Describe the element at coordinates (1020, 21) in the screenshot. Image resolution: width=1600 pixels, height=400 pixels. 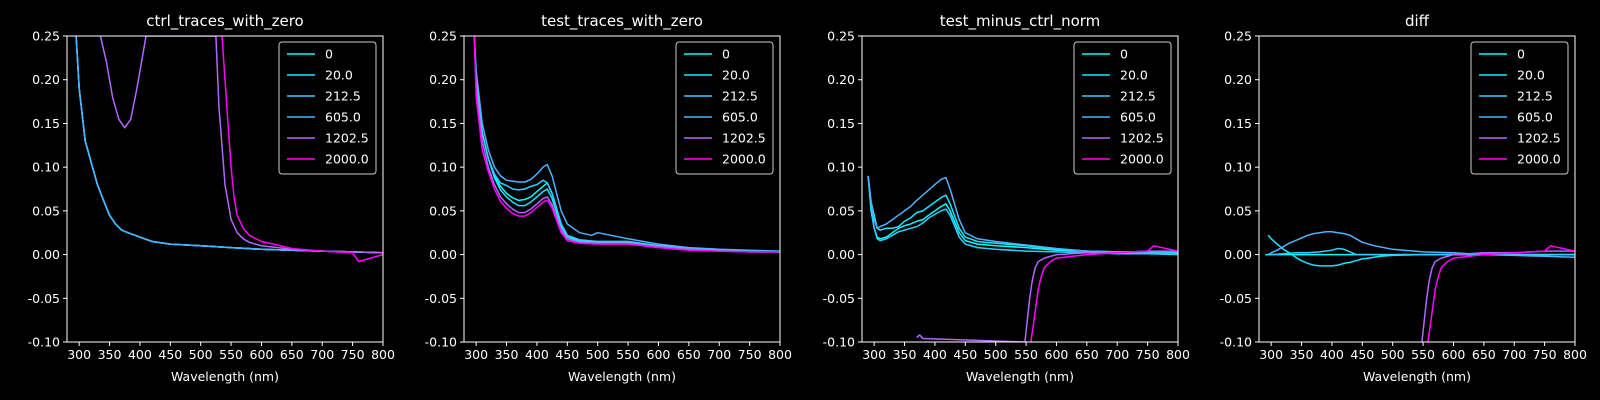
I see `subplot-title: test_minus_ctrl_norm` at that location.